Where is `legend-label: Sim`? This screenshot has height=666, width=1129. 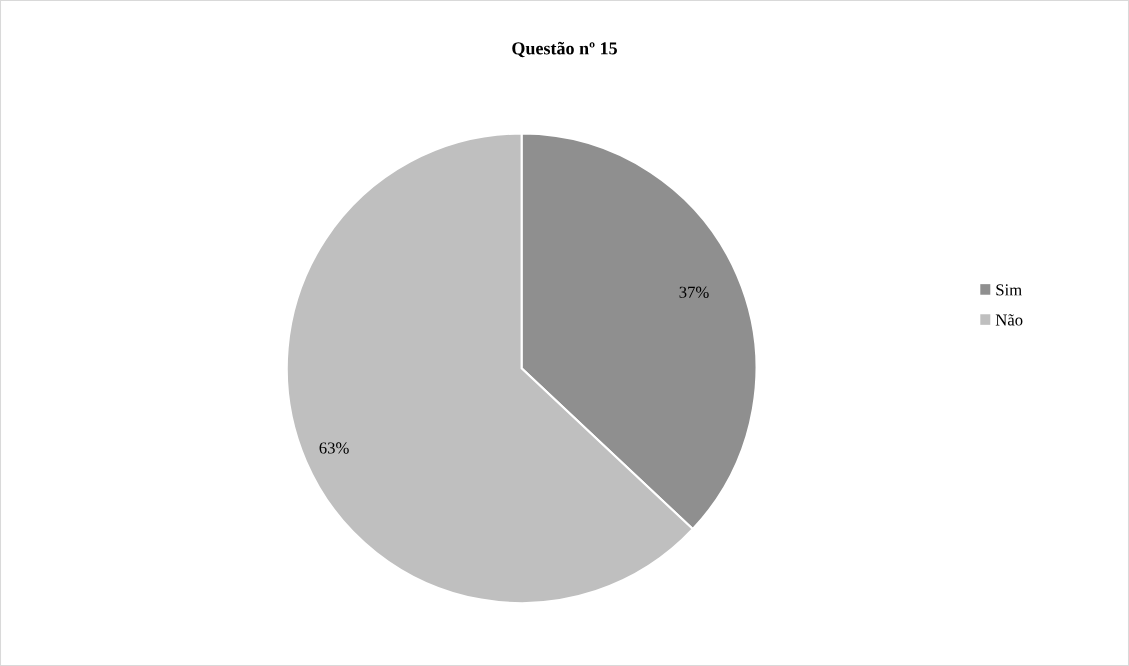
legend-label: Sim is located at coordinates (1009, 290).